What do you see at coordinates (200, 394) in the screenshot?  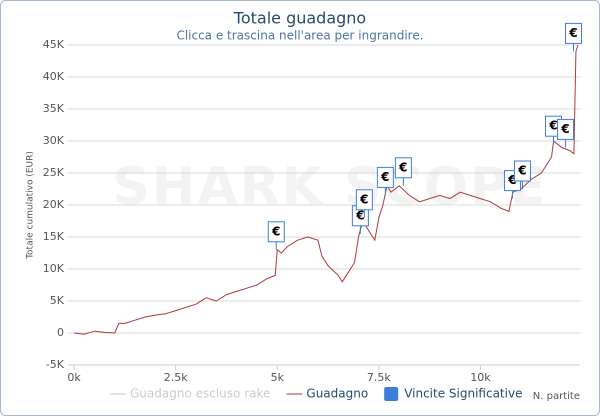 I see `legend-label: Guadagno escluso rake` at bounding box center [200, 394].